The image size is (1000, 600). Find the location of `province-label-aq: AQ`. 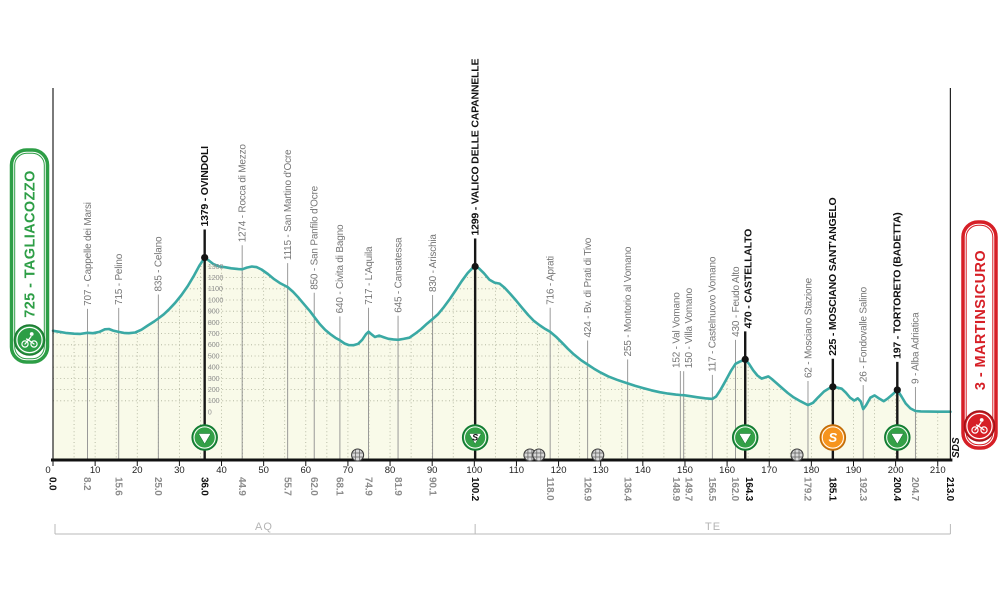

province-label-aq: AQ is located at coordinates (264, 527).